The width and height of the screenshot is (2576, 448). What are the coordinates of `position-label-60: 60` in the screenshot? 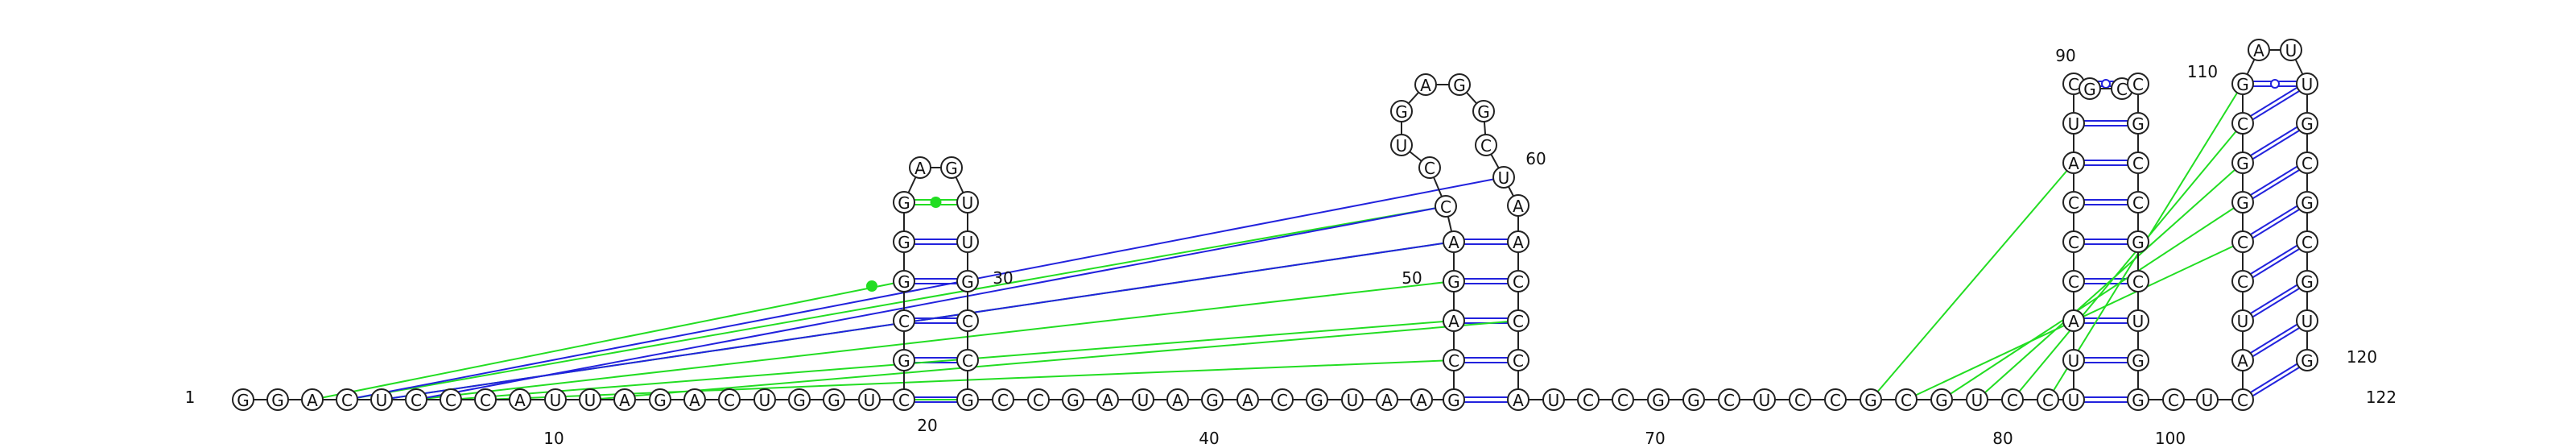 It's located at (1535, 158).